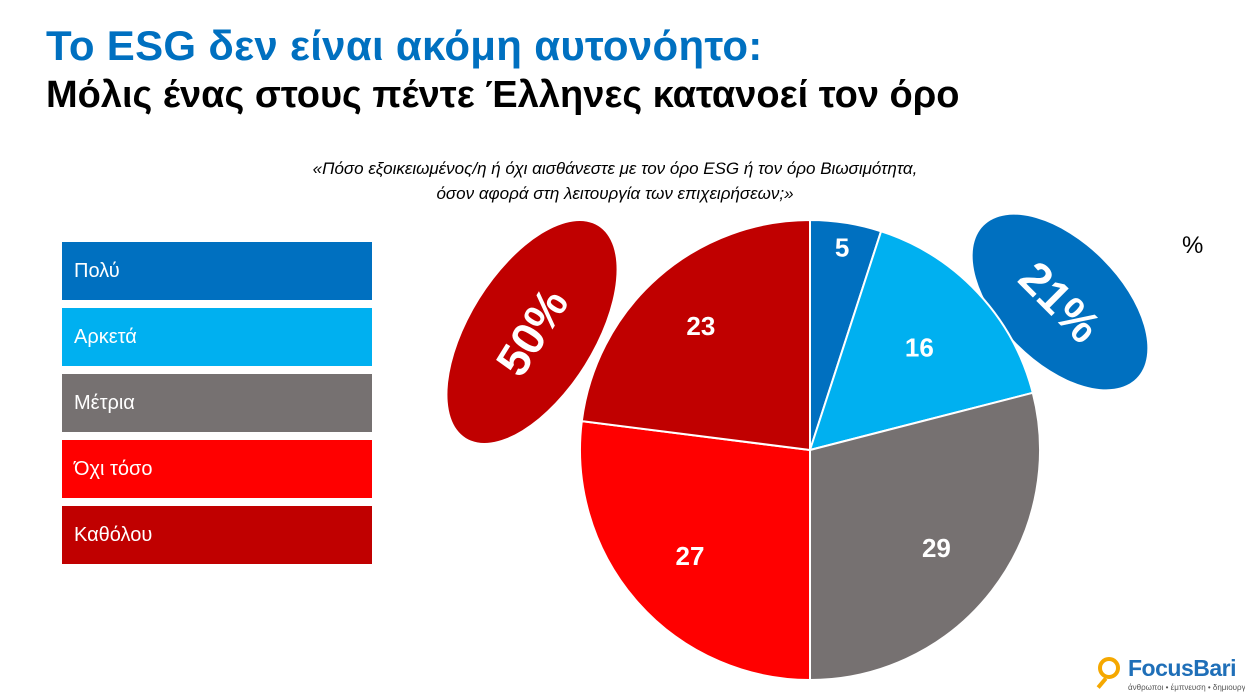 The height and width of the screenshot is (694, 1245). I want to click on slice-katholou-value-label: 23, so click(700, 326).